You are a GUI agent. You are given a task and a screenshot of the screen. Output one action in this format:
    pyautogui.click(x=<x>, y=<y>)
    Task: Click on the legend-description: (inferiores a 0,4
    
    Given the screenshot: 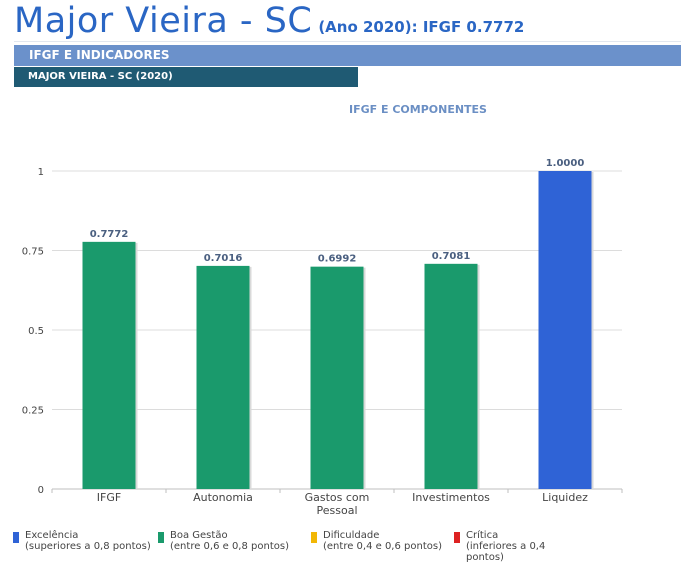 What is the action you would take?
    pyautogui.click(x=506, y=546)
    